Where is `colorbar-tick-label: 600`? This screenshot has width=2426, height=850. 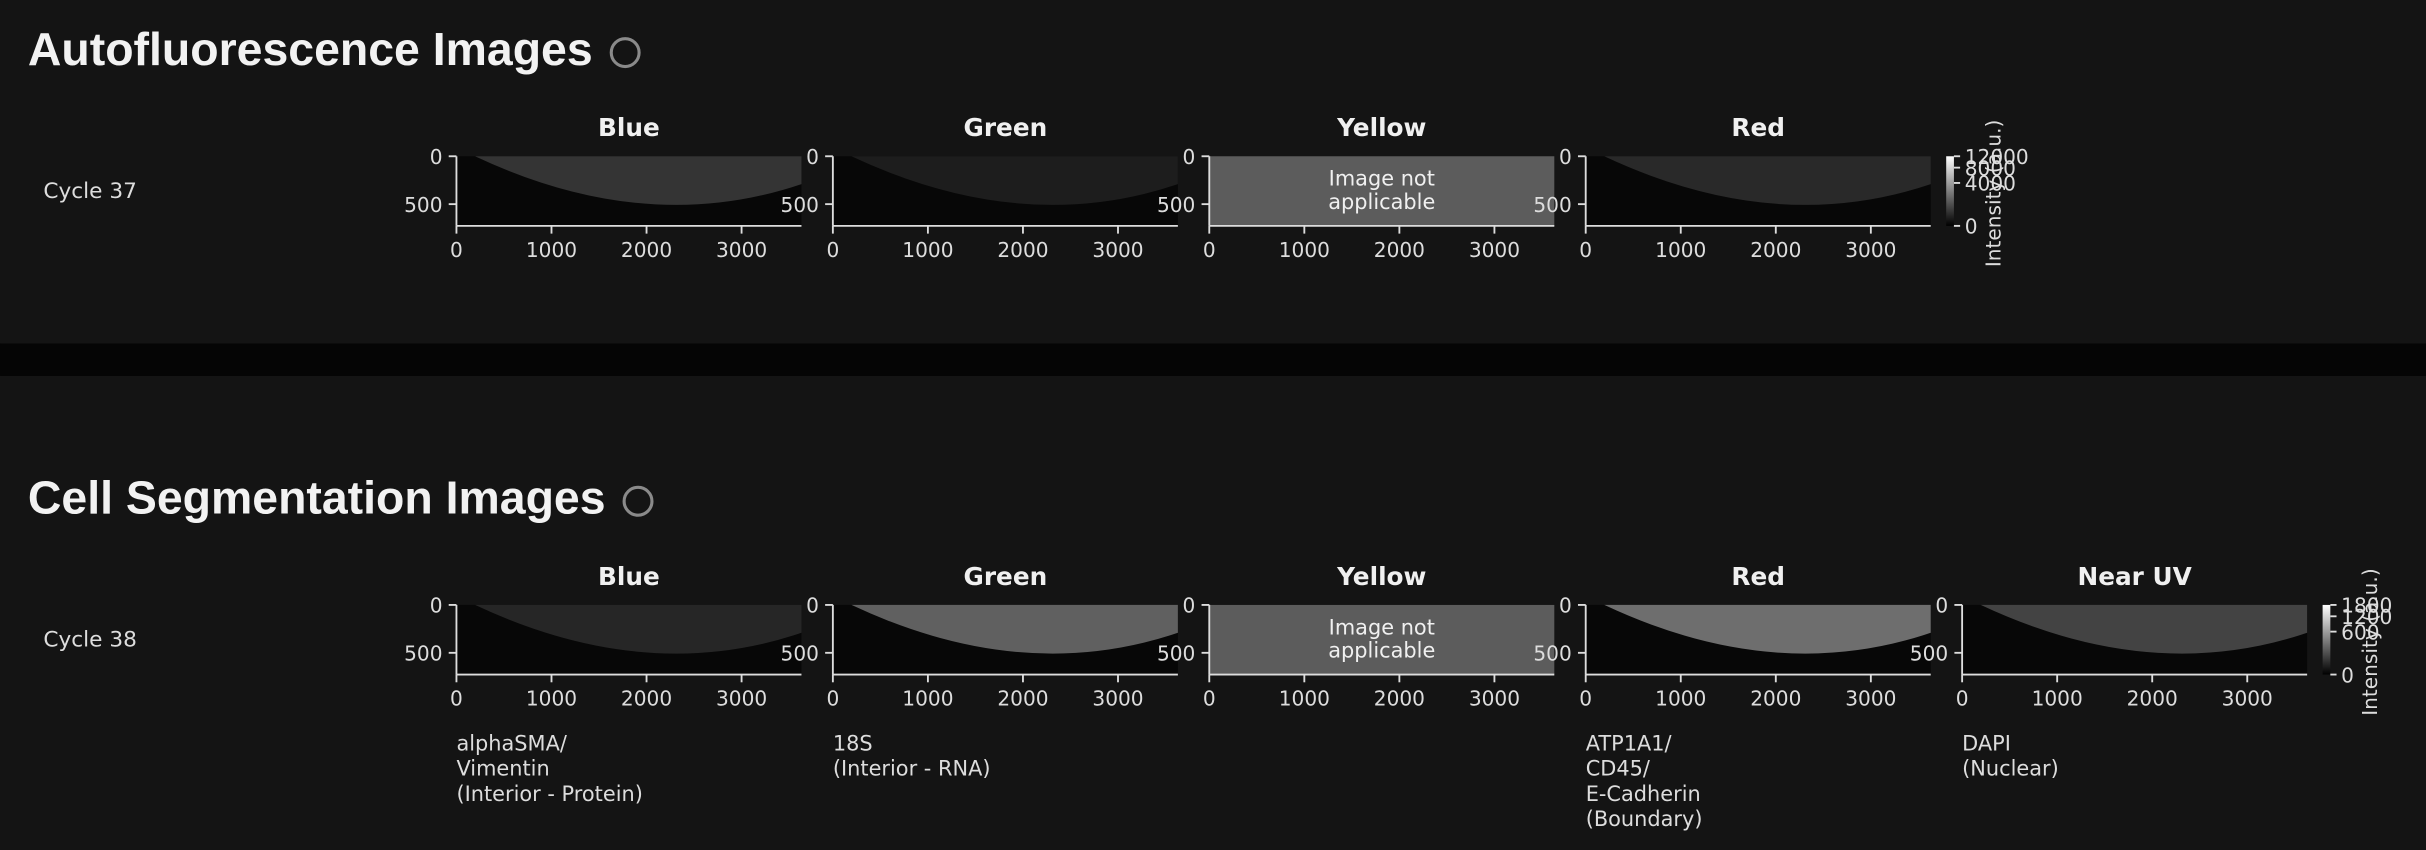
colorbar-tick-label: 600 is located at coordinates (2360, 632).